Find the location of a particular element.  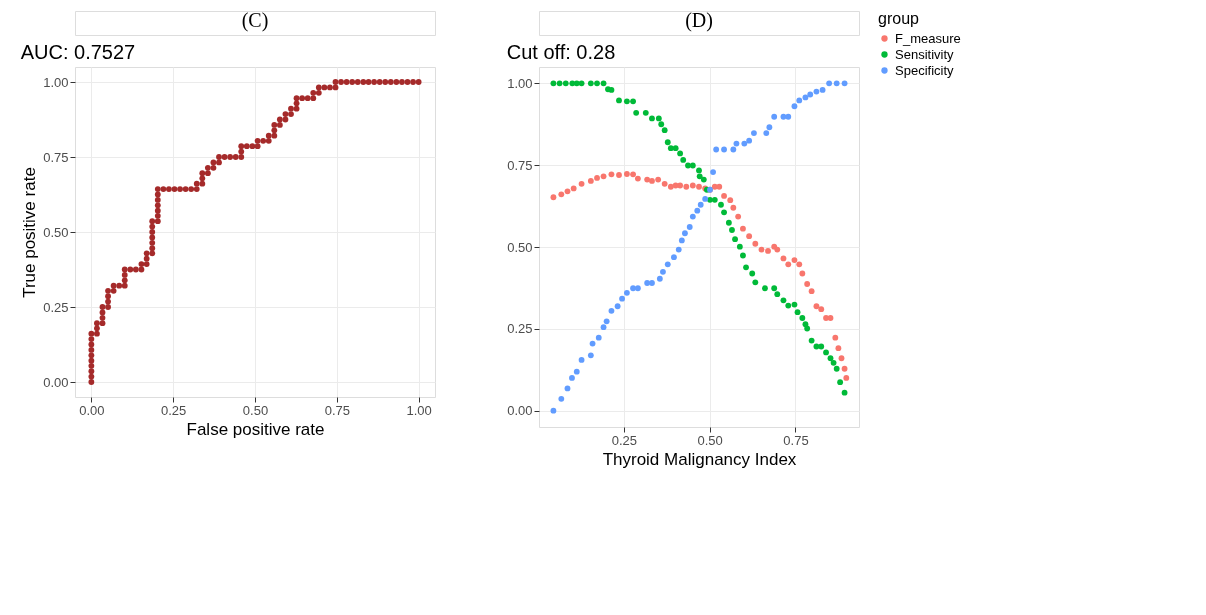

text: (D) is located at coordinates (699, 20).